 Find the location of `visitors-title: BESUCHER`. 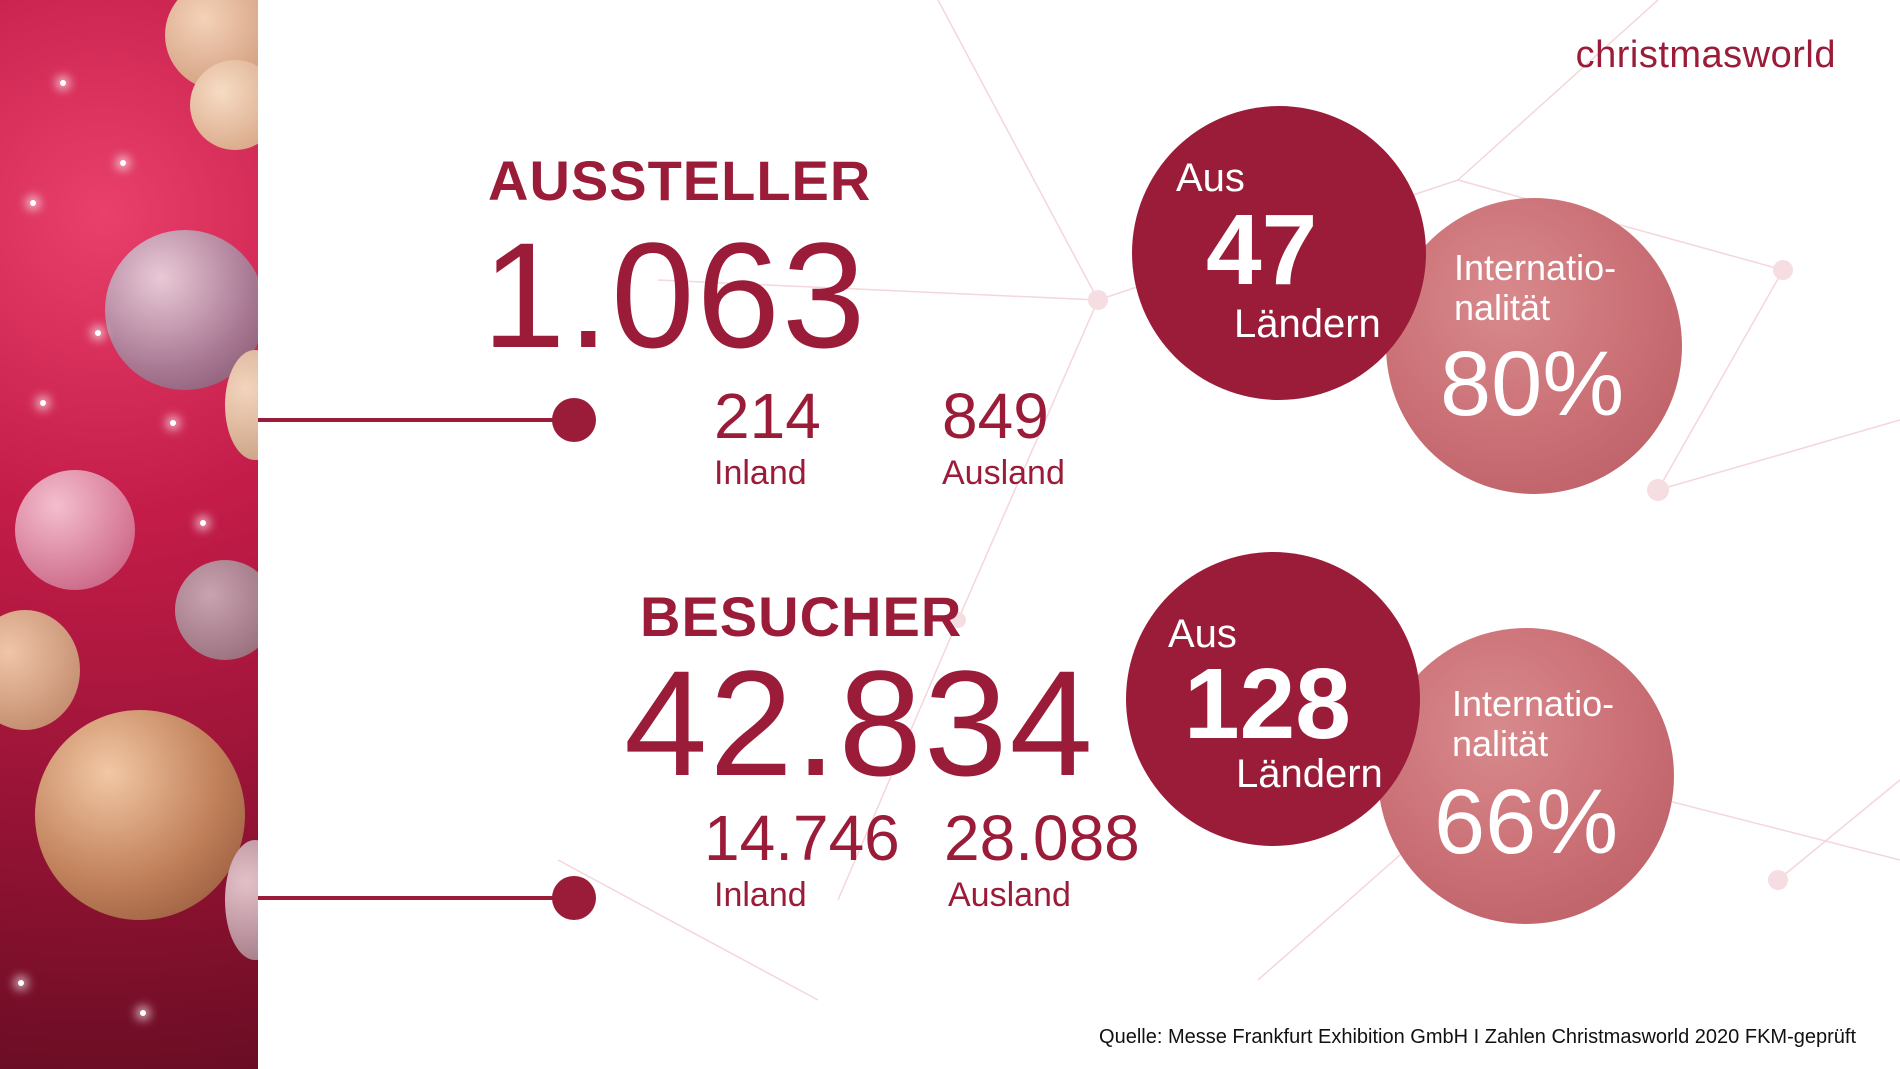

visitors-title: BESUCHER is located at coordinates (801, 616).